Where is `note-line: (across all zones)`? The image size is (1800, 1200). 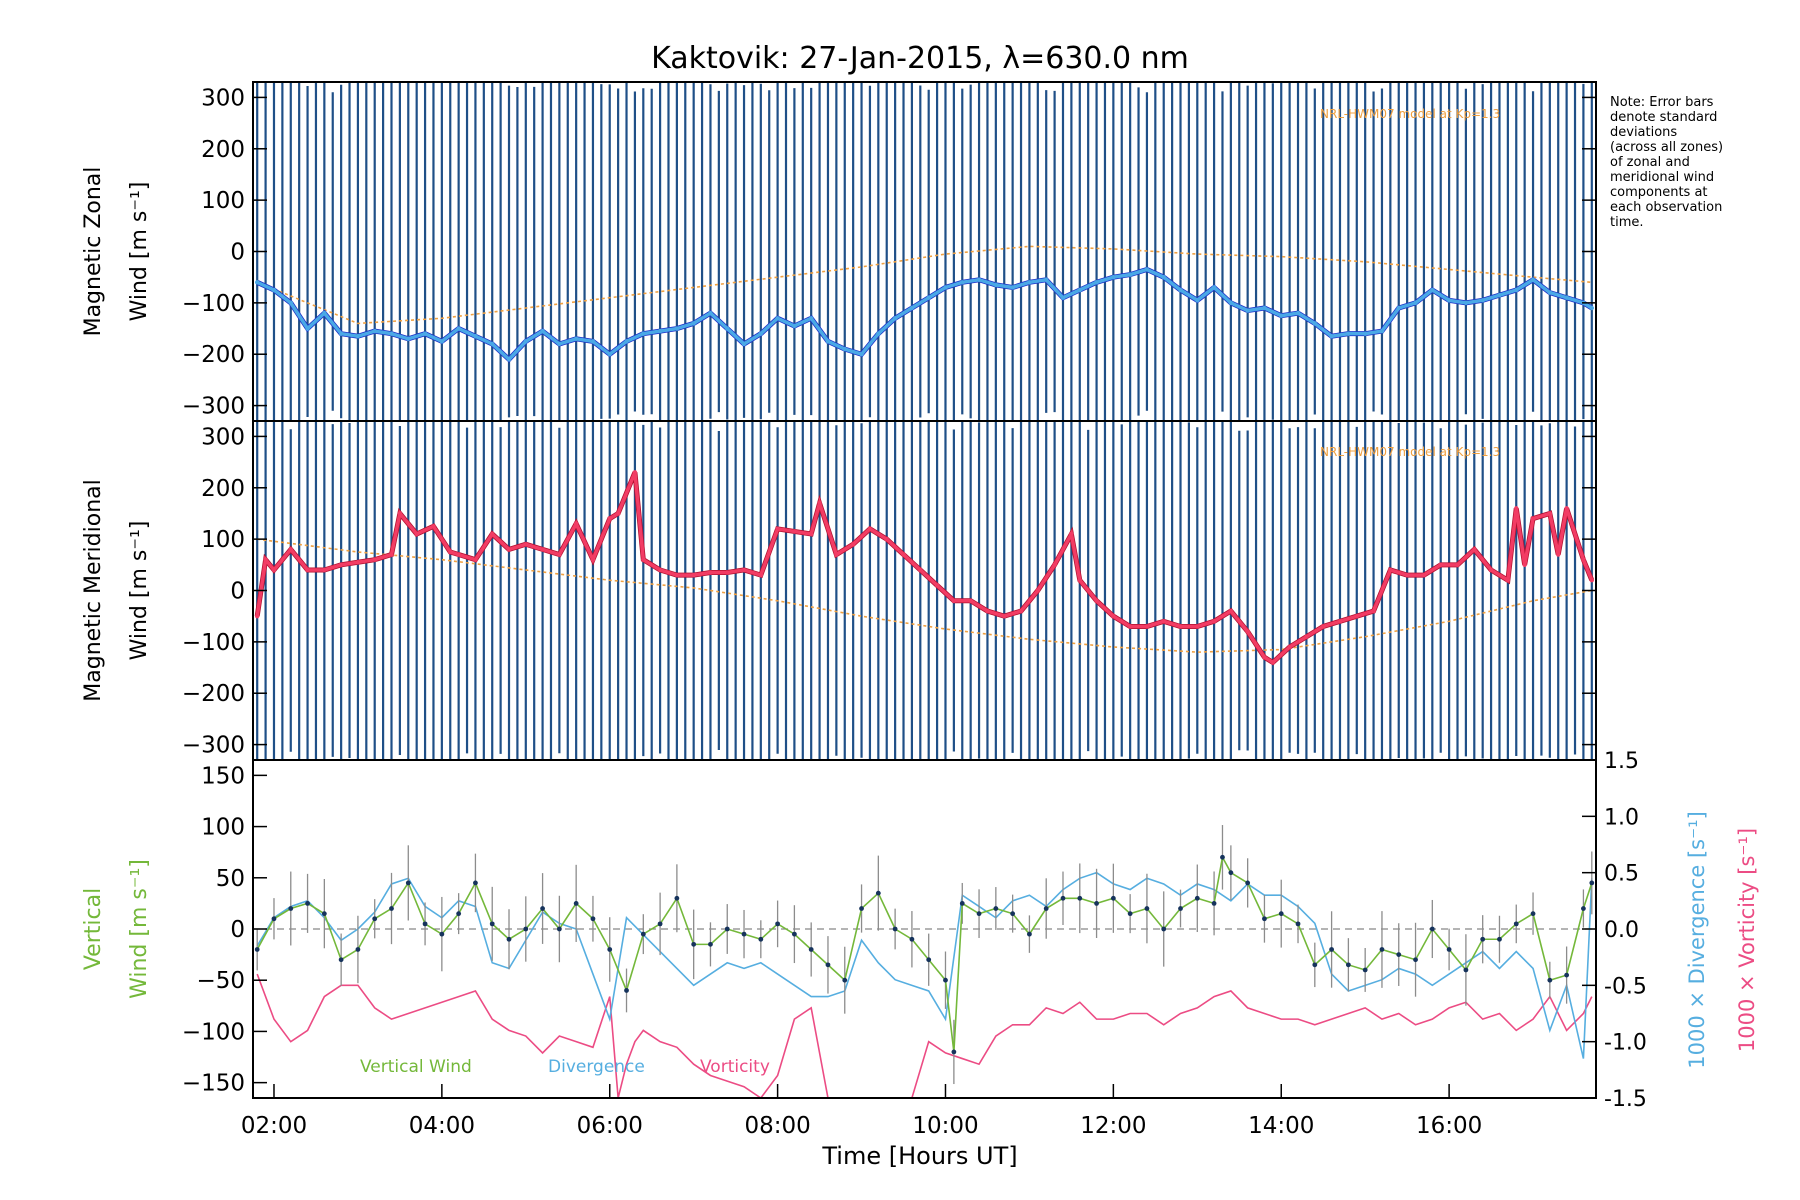
note-line: (across all zones) is located at coordinates (1666, 147).